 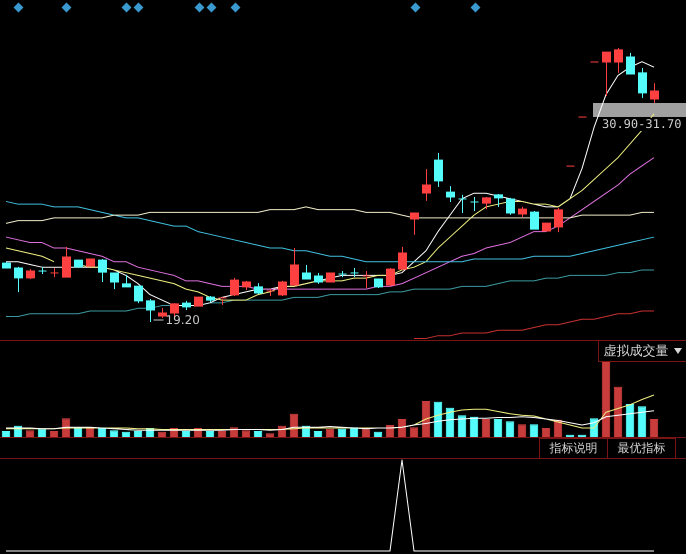 What do you see at coordinates (641, 448) in the screenshot?
I see `text: 最优指标` at bounding box center [641, 448].